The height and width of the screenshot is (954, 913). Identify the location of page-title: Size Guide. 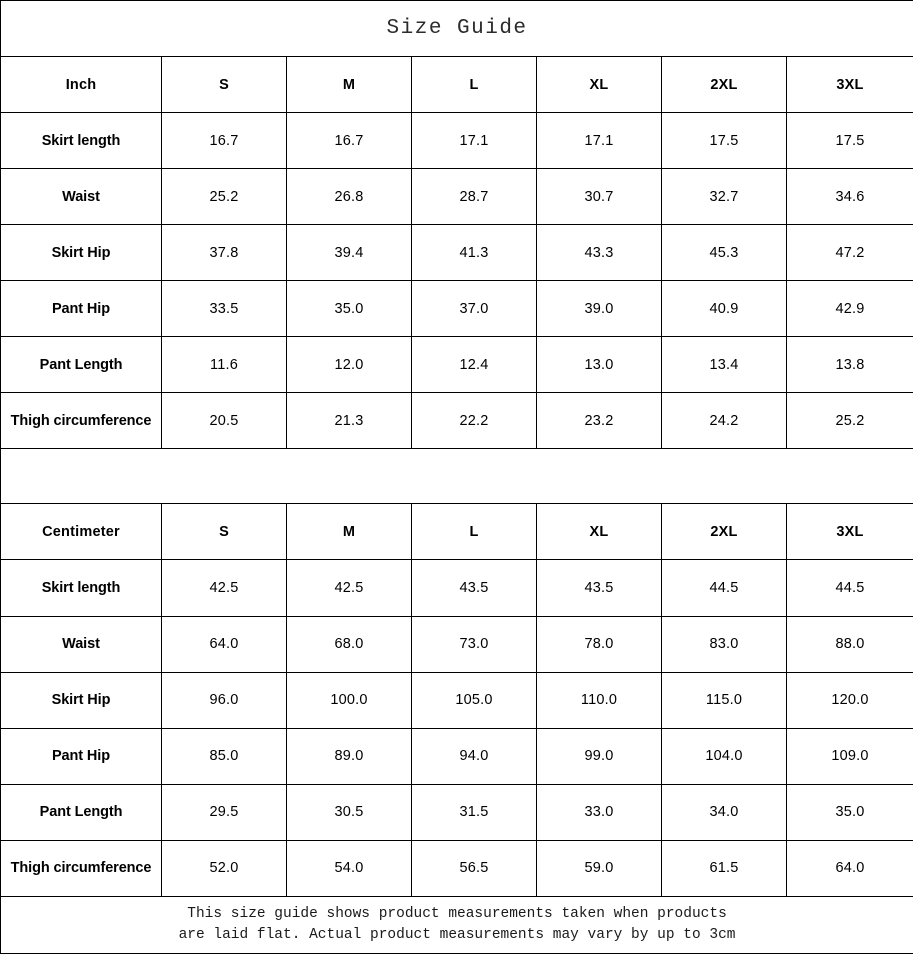
(457, 28).